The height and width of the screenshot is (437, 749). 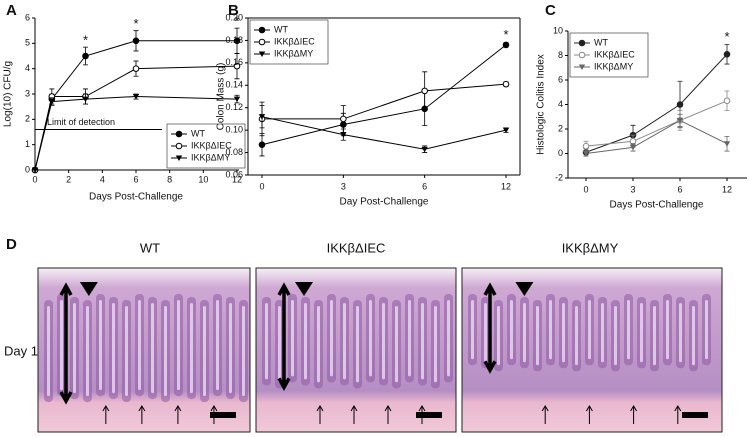 I want to click on legend-label: IKKβΔMY, so click(x=210, y=157).